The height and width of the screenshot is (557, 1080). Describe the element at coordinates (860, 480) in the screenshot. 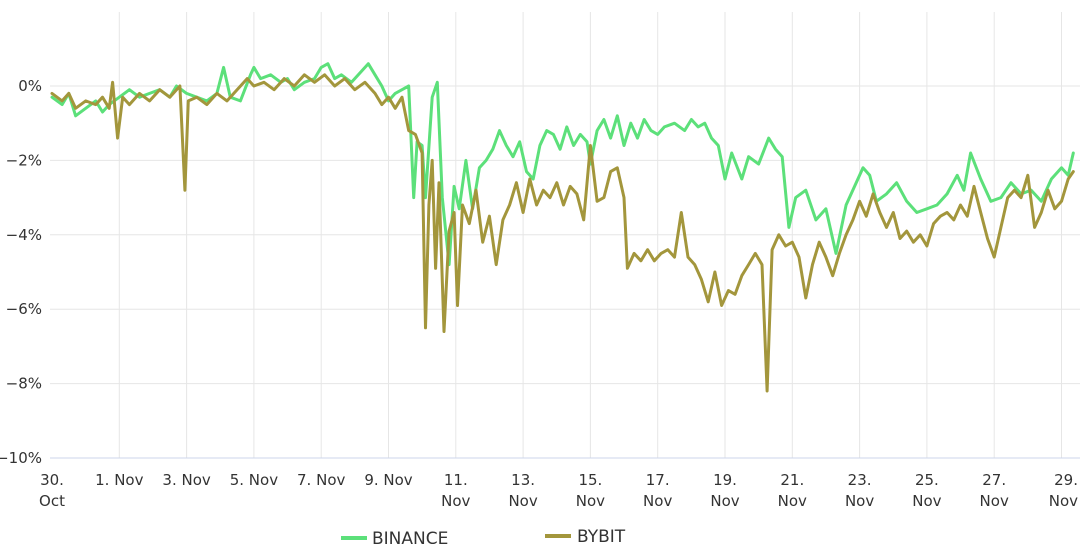

I see `x-tick-label: 23.` at that location.